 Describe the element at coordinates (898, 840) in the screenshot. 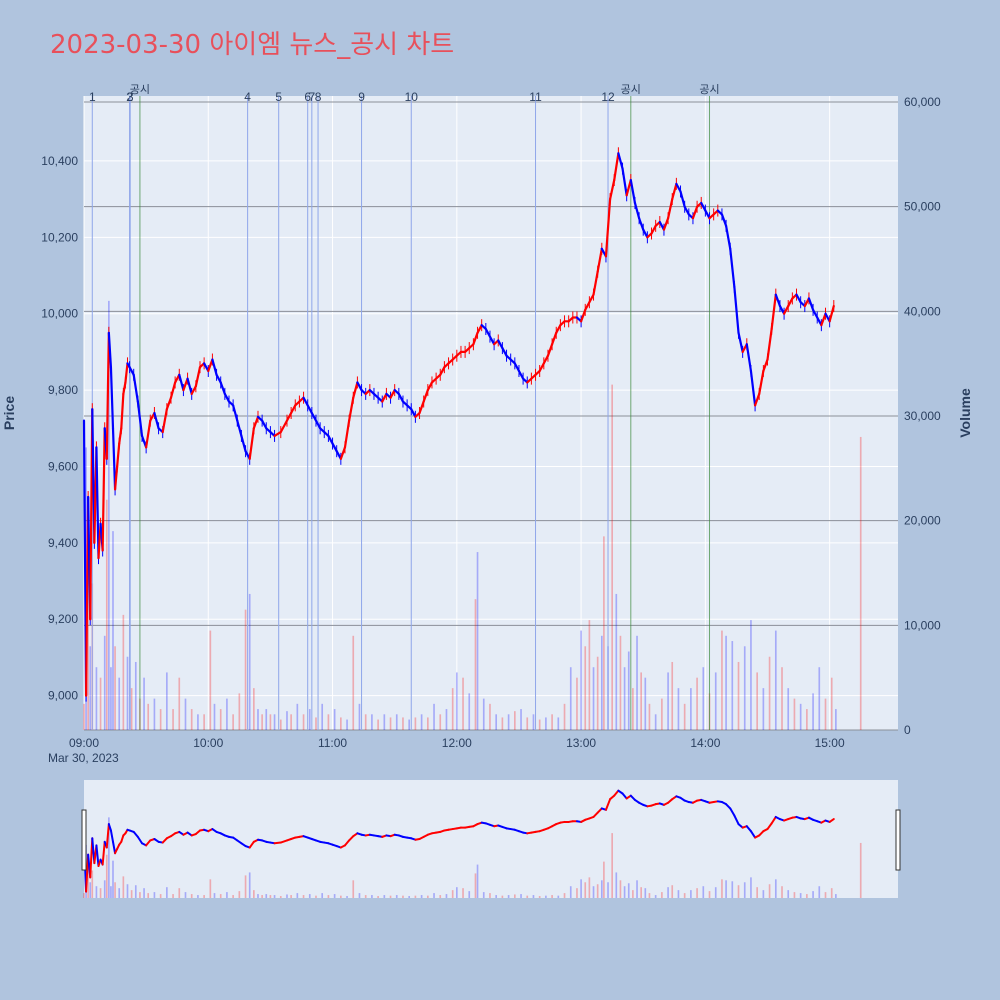

I see `range-slider-right-handle` at that location.